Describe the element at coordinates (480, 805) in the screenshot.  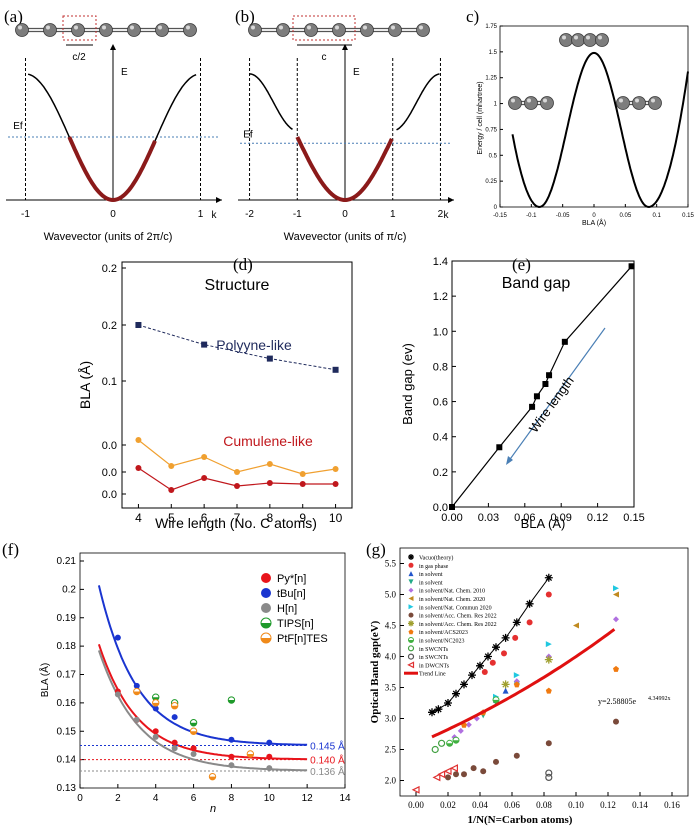
I see `x-tick-label: 0.04` at that location.